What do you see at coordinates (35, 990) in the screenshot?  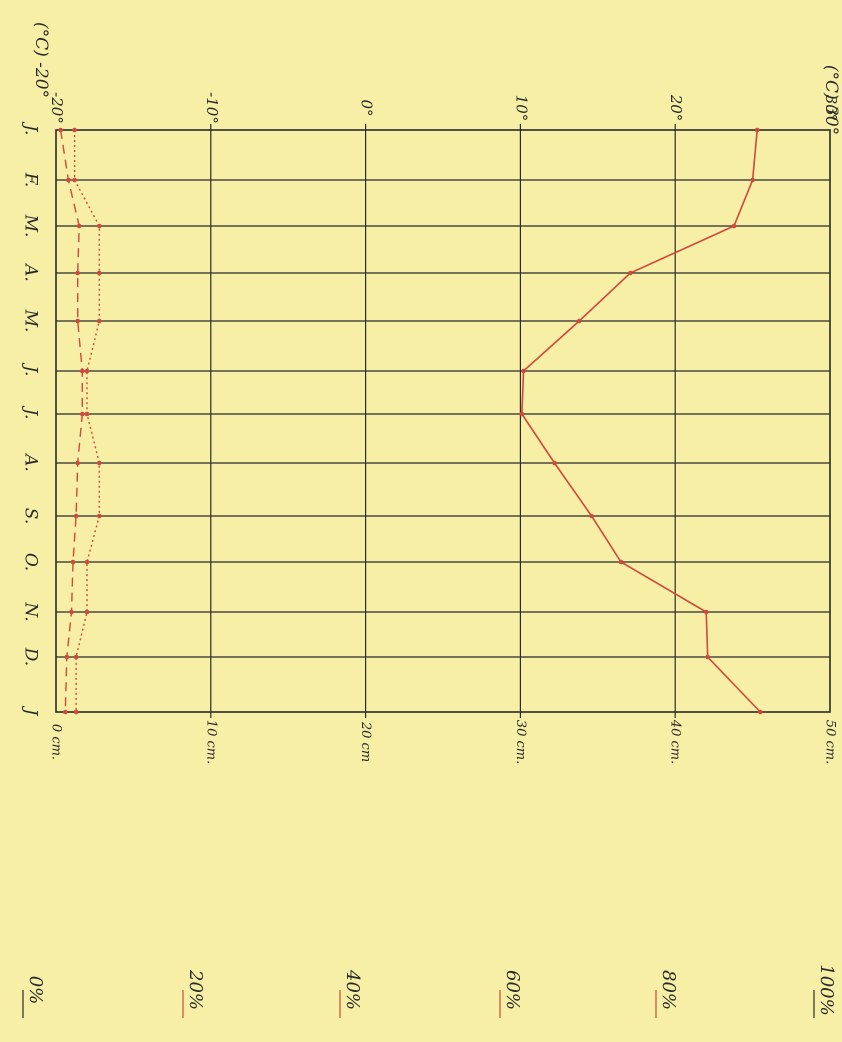 I see `humidity-tick-label: 0%` at bounding box center [35, 990].